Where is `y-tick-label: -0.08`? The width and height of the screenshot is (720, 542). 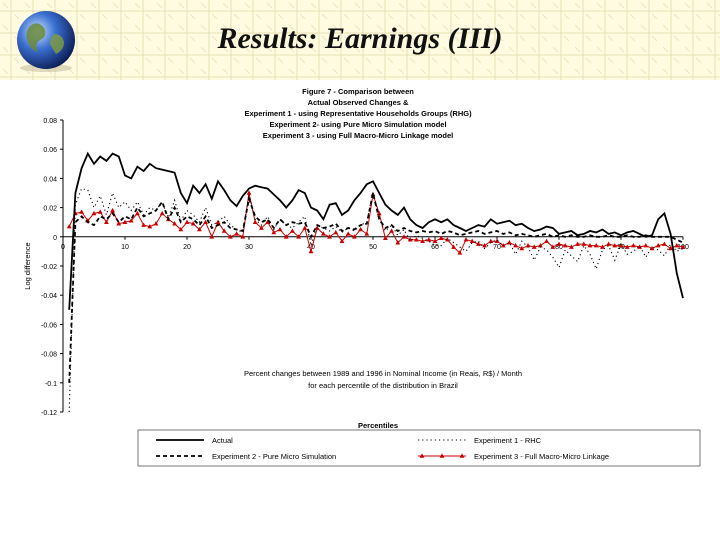
y-tick-label: -0.08 is located at coordinates (49, 355).